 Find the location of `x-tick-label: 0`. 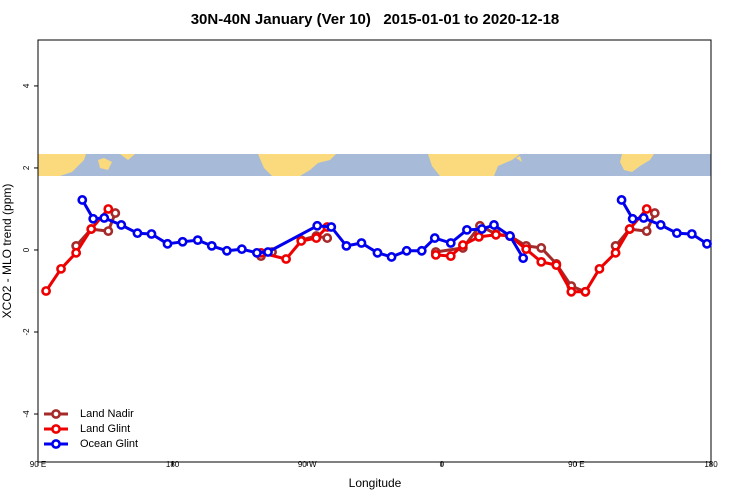

x-tick-label: 0 is located at coordinates (442, 464).